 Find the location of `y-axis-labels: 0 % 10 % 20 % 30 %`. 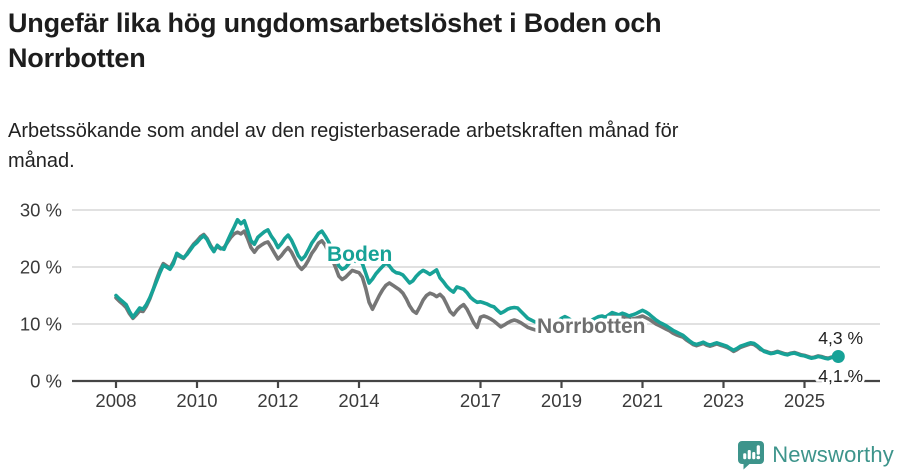

y-axis-labels: 0 % 10 % 20 % 30 % is located at coordinates (41, 296).